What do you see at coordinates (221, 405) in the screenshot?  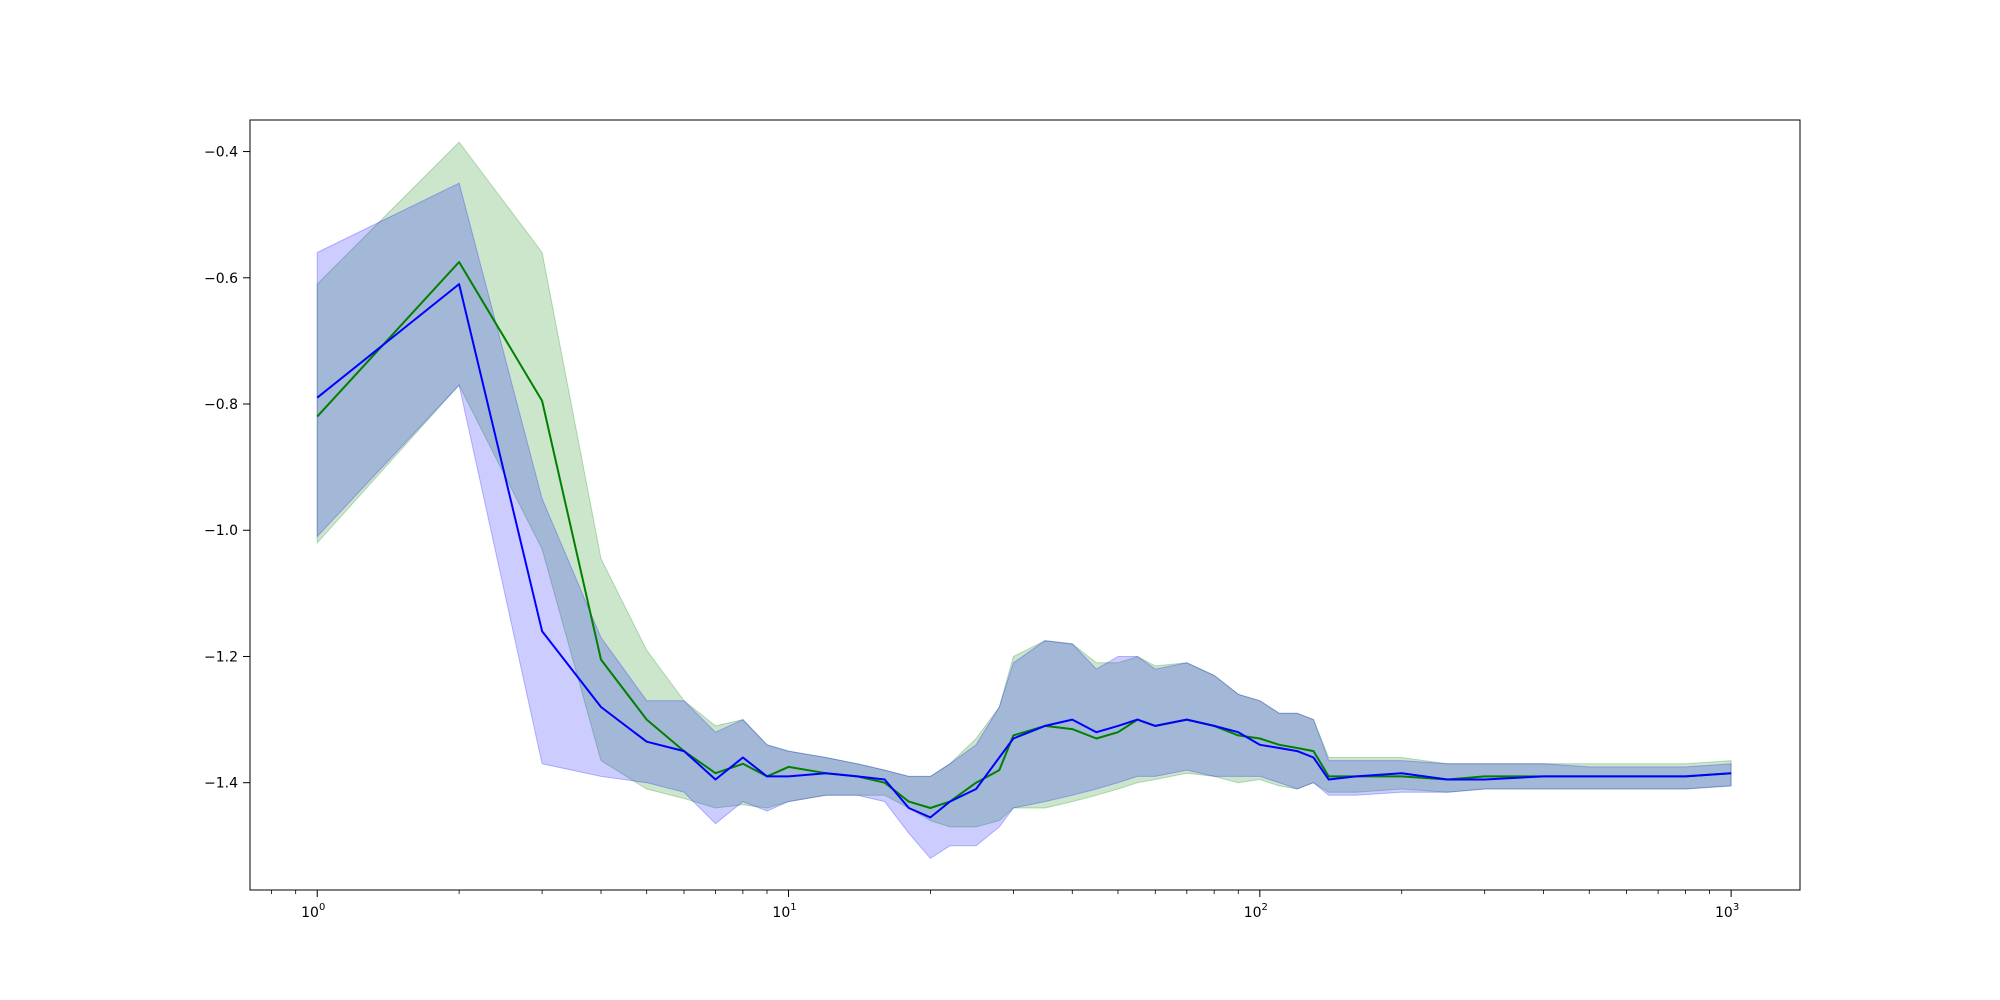 I see `y-tick-label: −0.8` at bounding box center [221, 405].